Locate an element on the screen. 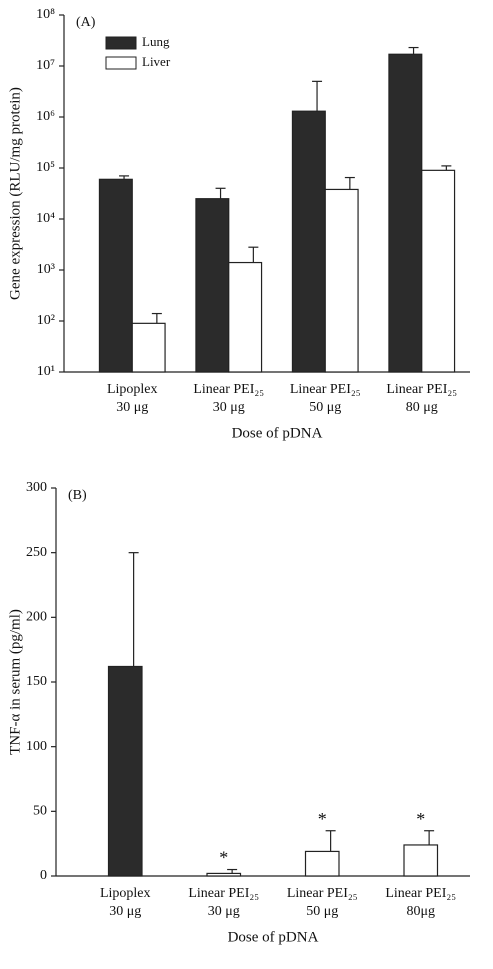 This screenshot has height=969, width=493. y-axis-title: TNF-α in serum (pg/ml) is located at coordinates (15, 682).